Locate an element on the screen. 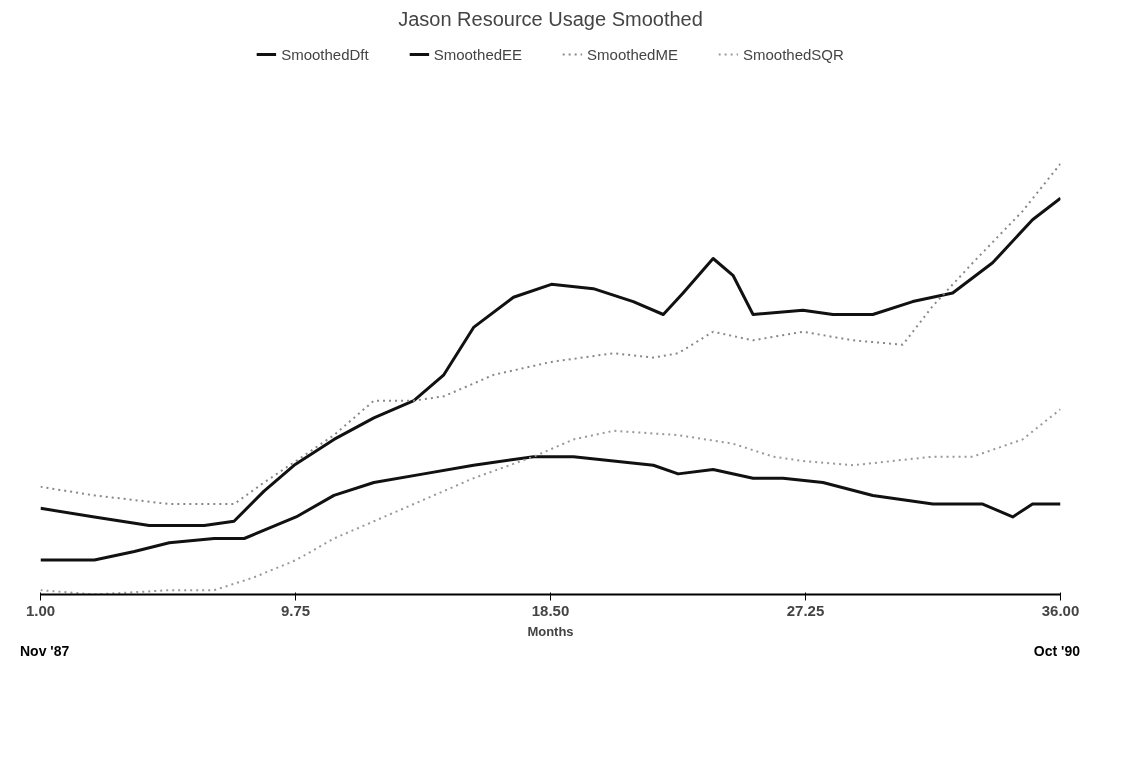 The image size is (1123, 761). legend-label: SmoothedDft is located at coordinates (325, 54).